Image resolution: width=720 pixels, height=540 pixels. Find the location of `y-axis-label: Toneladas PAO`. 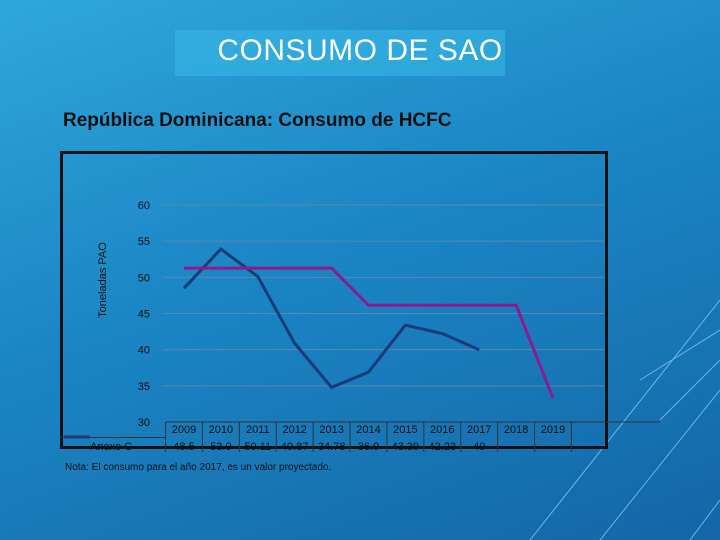

y-axis-label: Toneladas PAO is located at coordinates (103, 280).